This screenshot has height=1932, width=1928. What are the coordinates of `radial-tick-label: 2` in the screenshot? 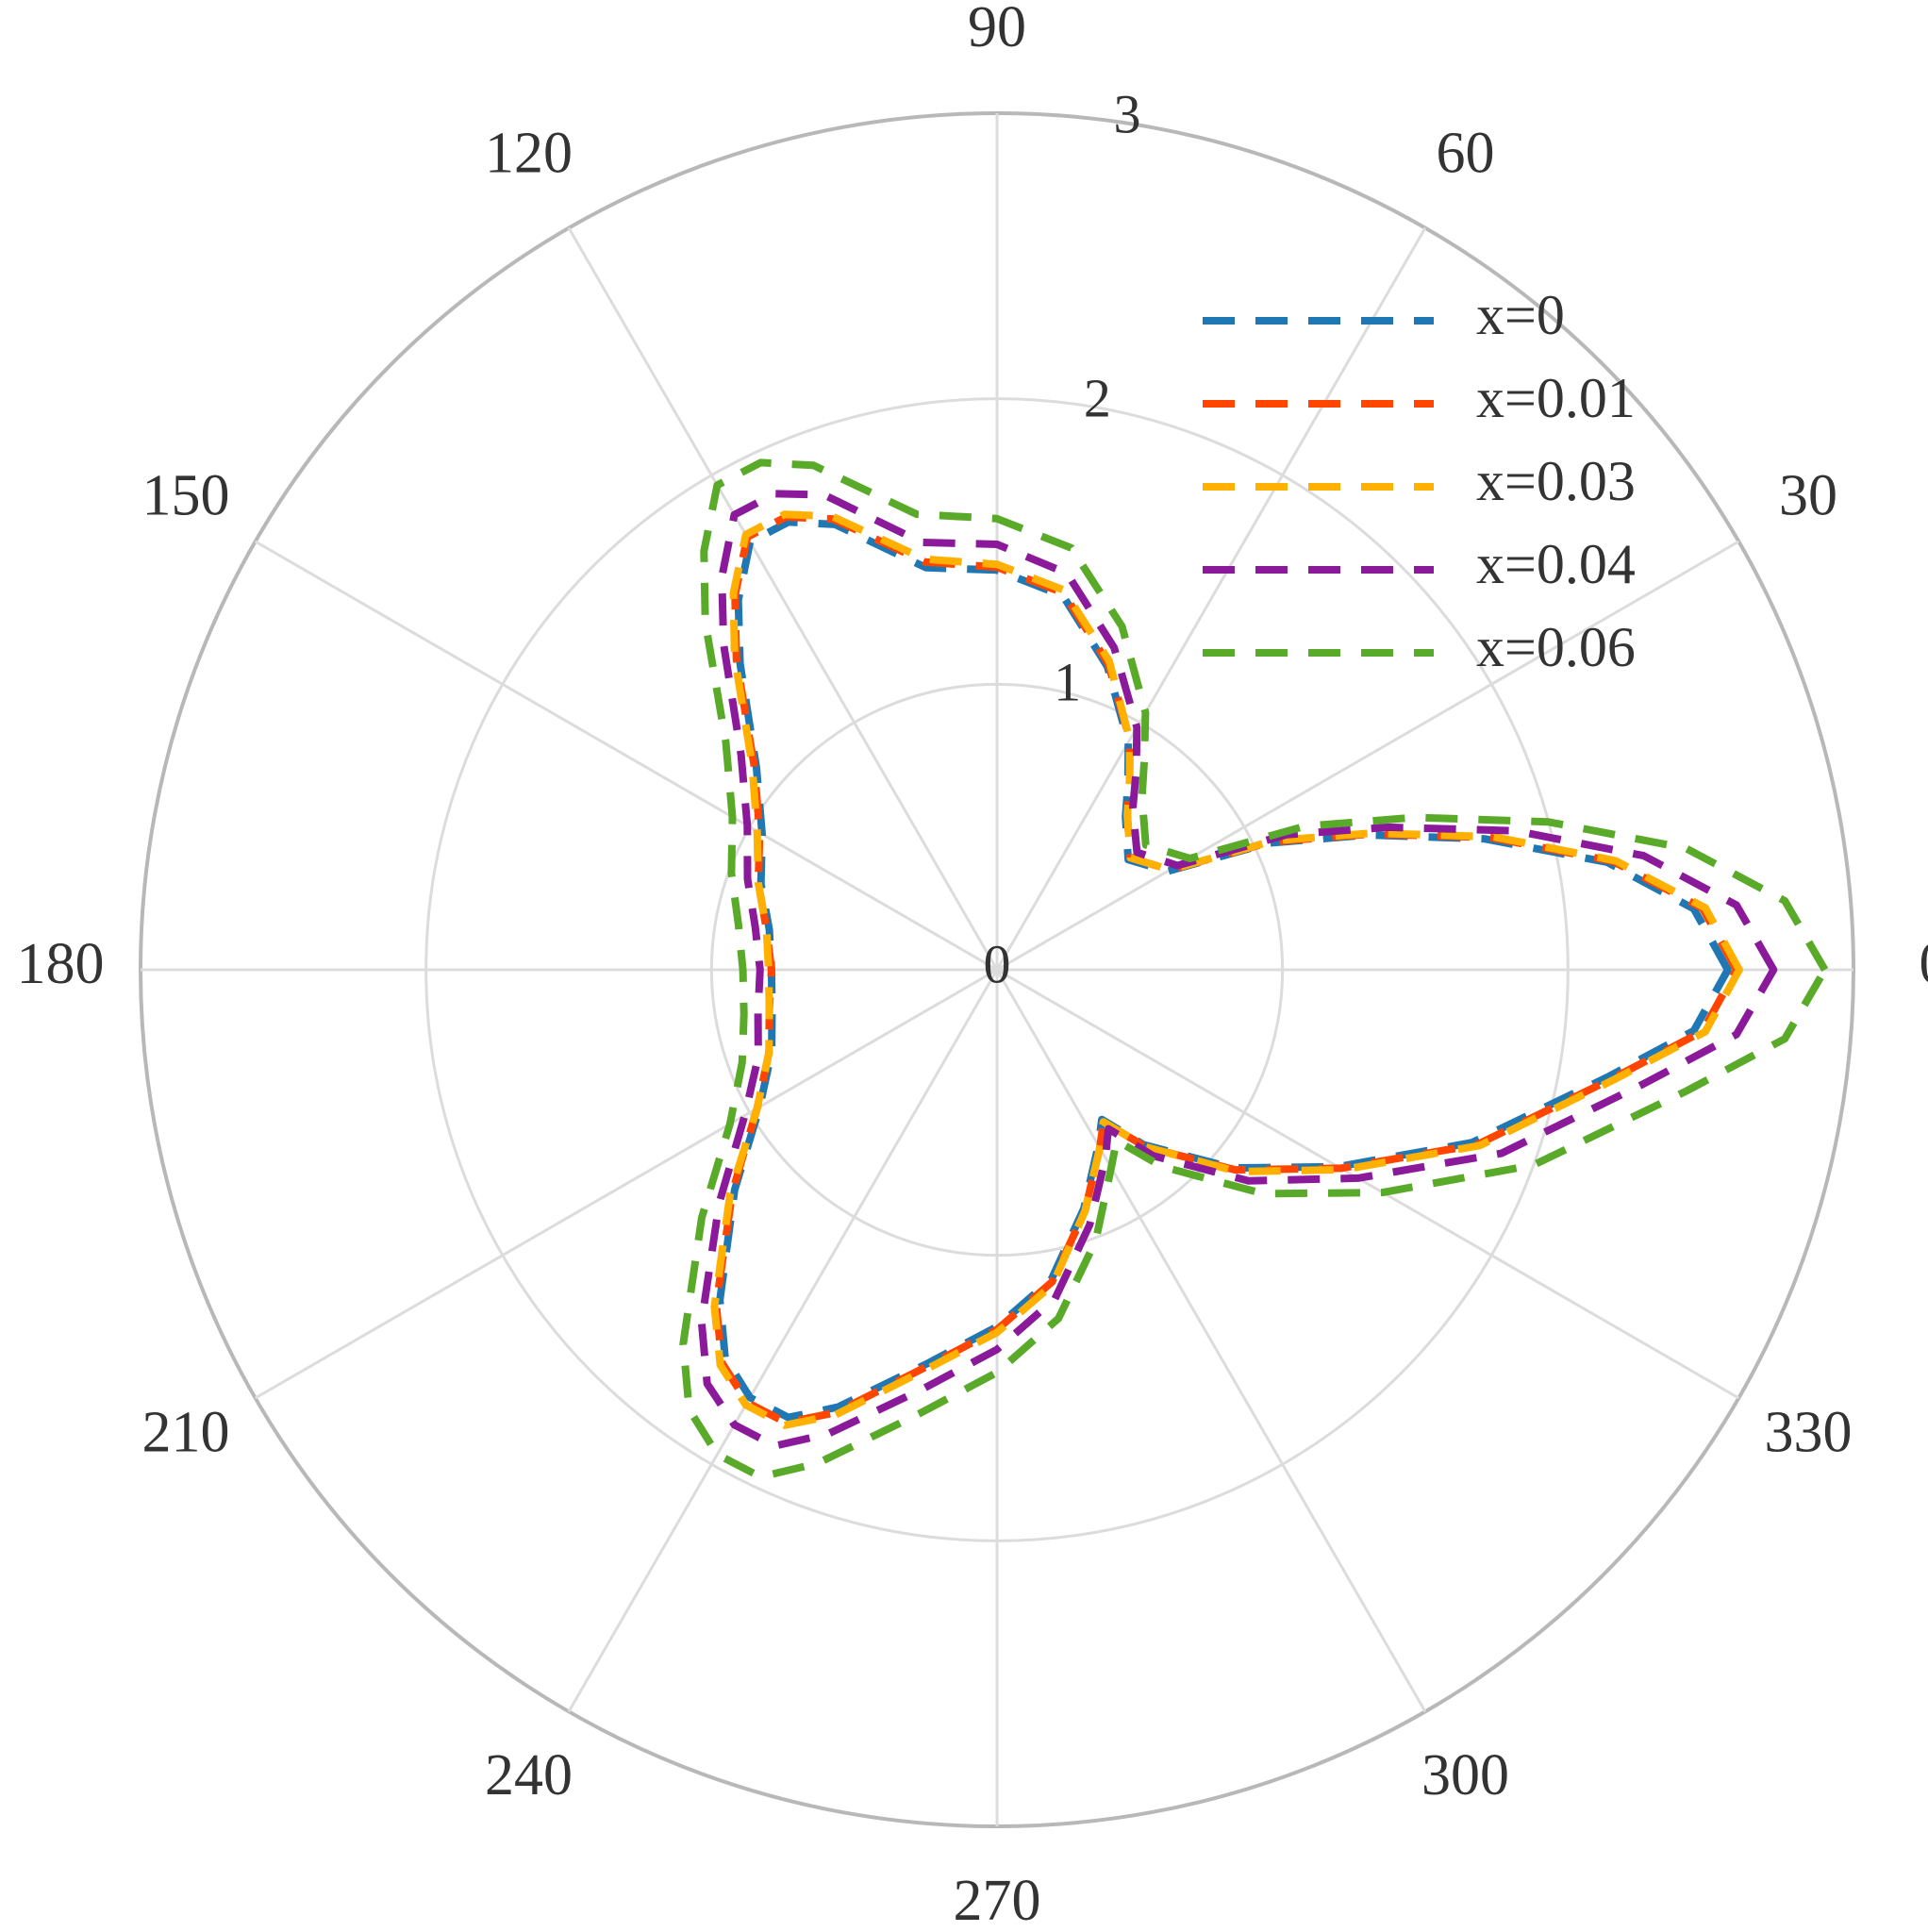 It's located at (1097, 397).